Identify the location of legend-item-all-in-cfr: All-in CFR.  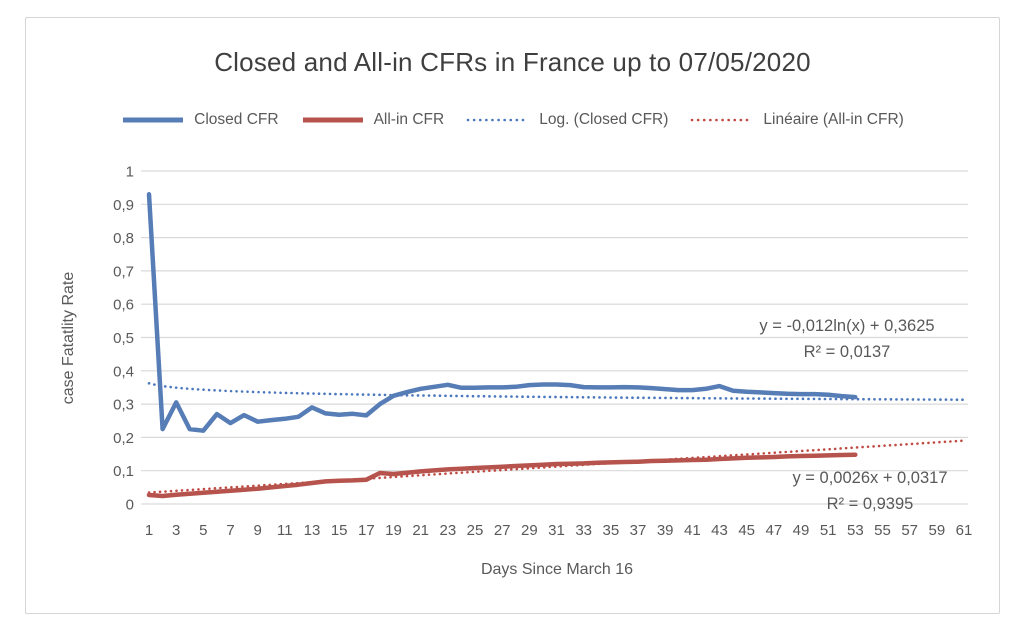
(373, 120).